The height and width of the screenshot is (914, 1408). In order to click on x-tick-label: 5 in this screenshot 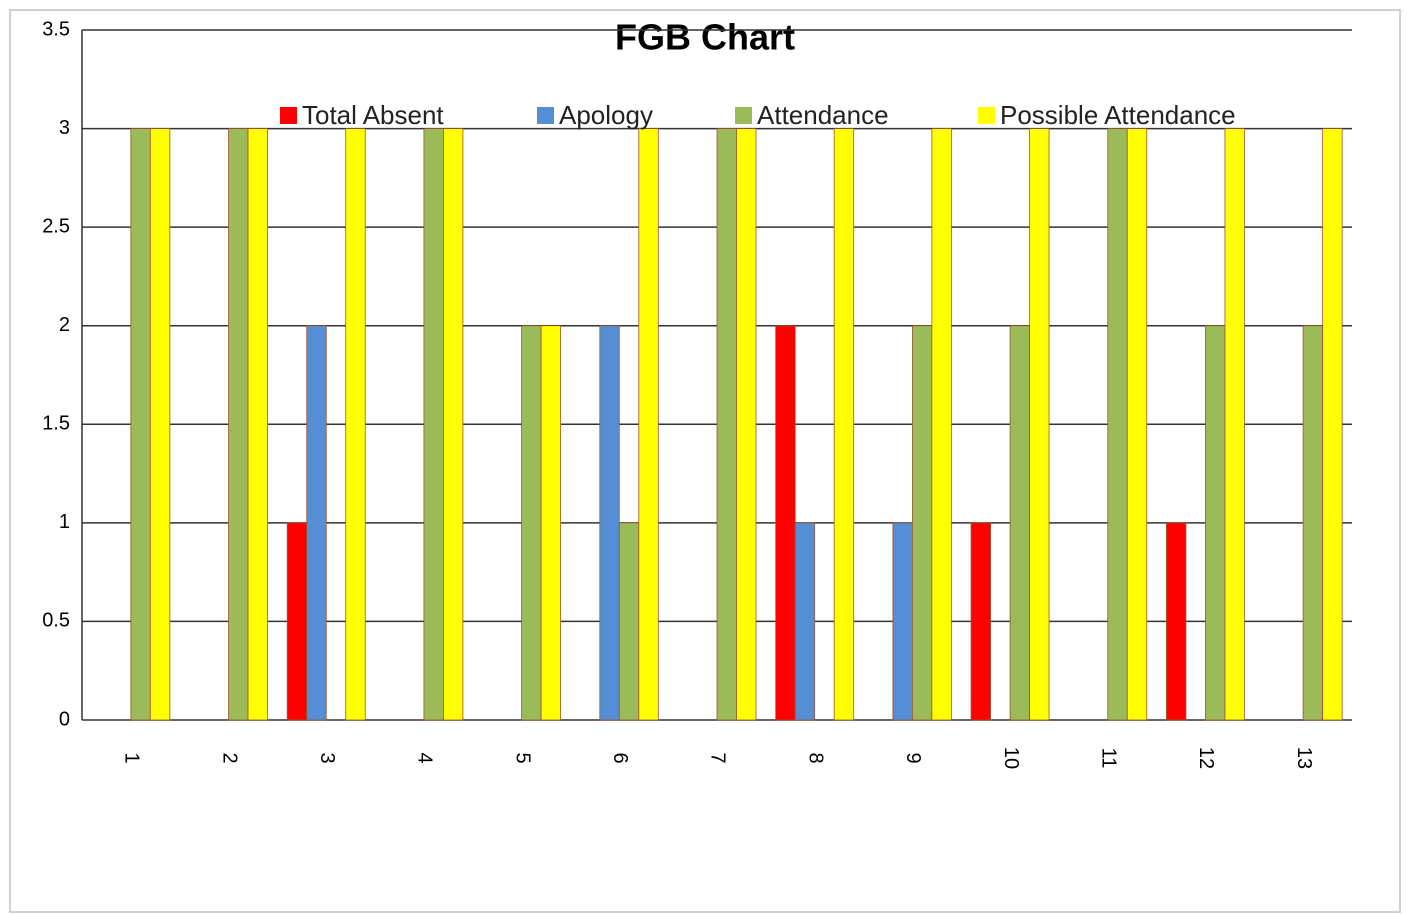, I will do `click(522, 757)`.